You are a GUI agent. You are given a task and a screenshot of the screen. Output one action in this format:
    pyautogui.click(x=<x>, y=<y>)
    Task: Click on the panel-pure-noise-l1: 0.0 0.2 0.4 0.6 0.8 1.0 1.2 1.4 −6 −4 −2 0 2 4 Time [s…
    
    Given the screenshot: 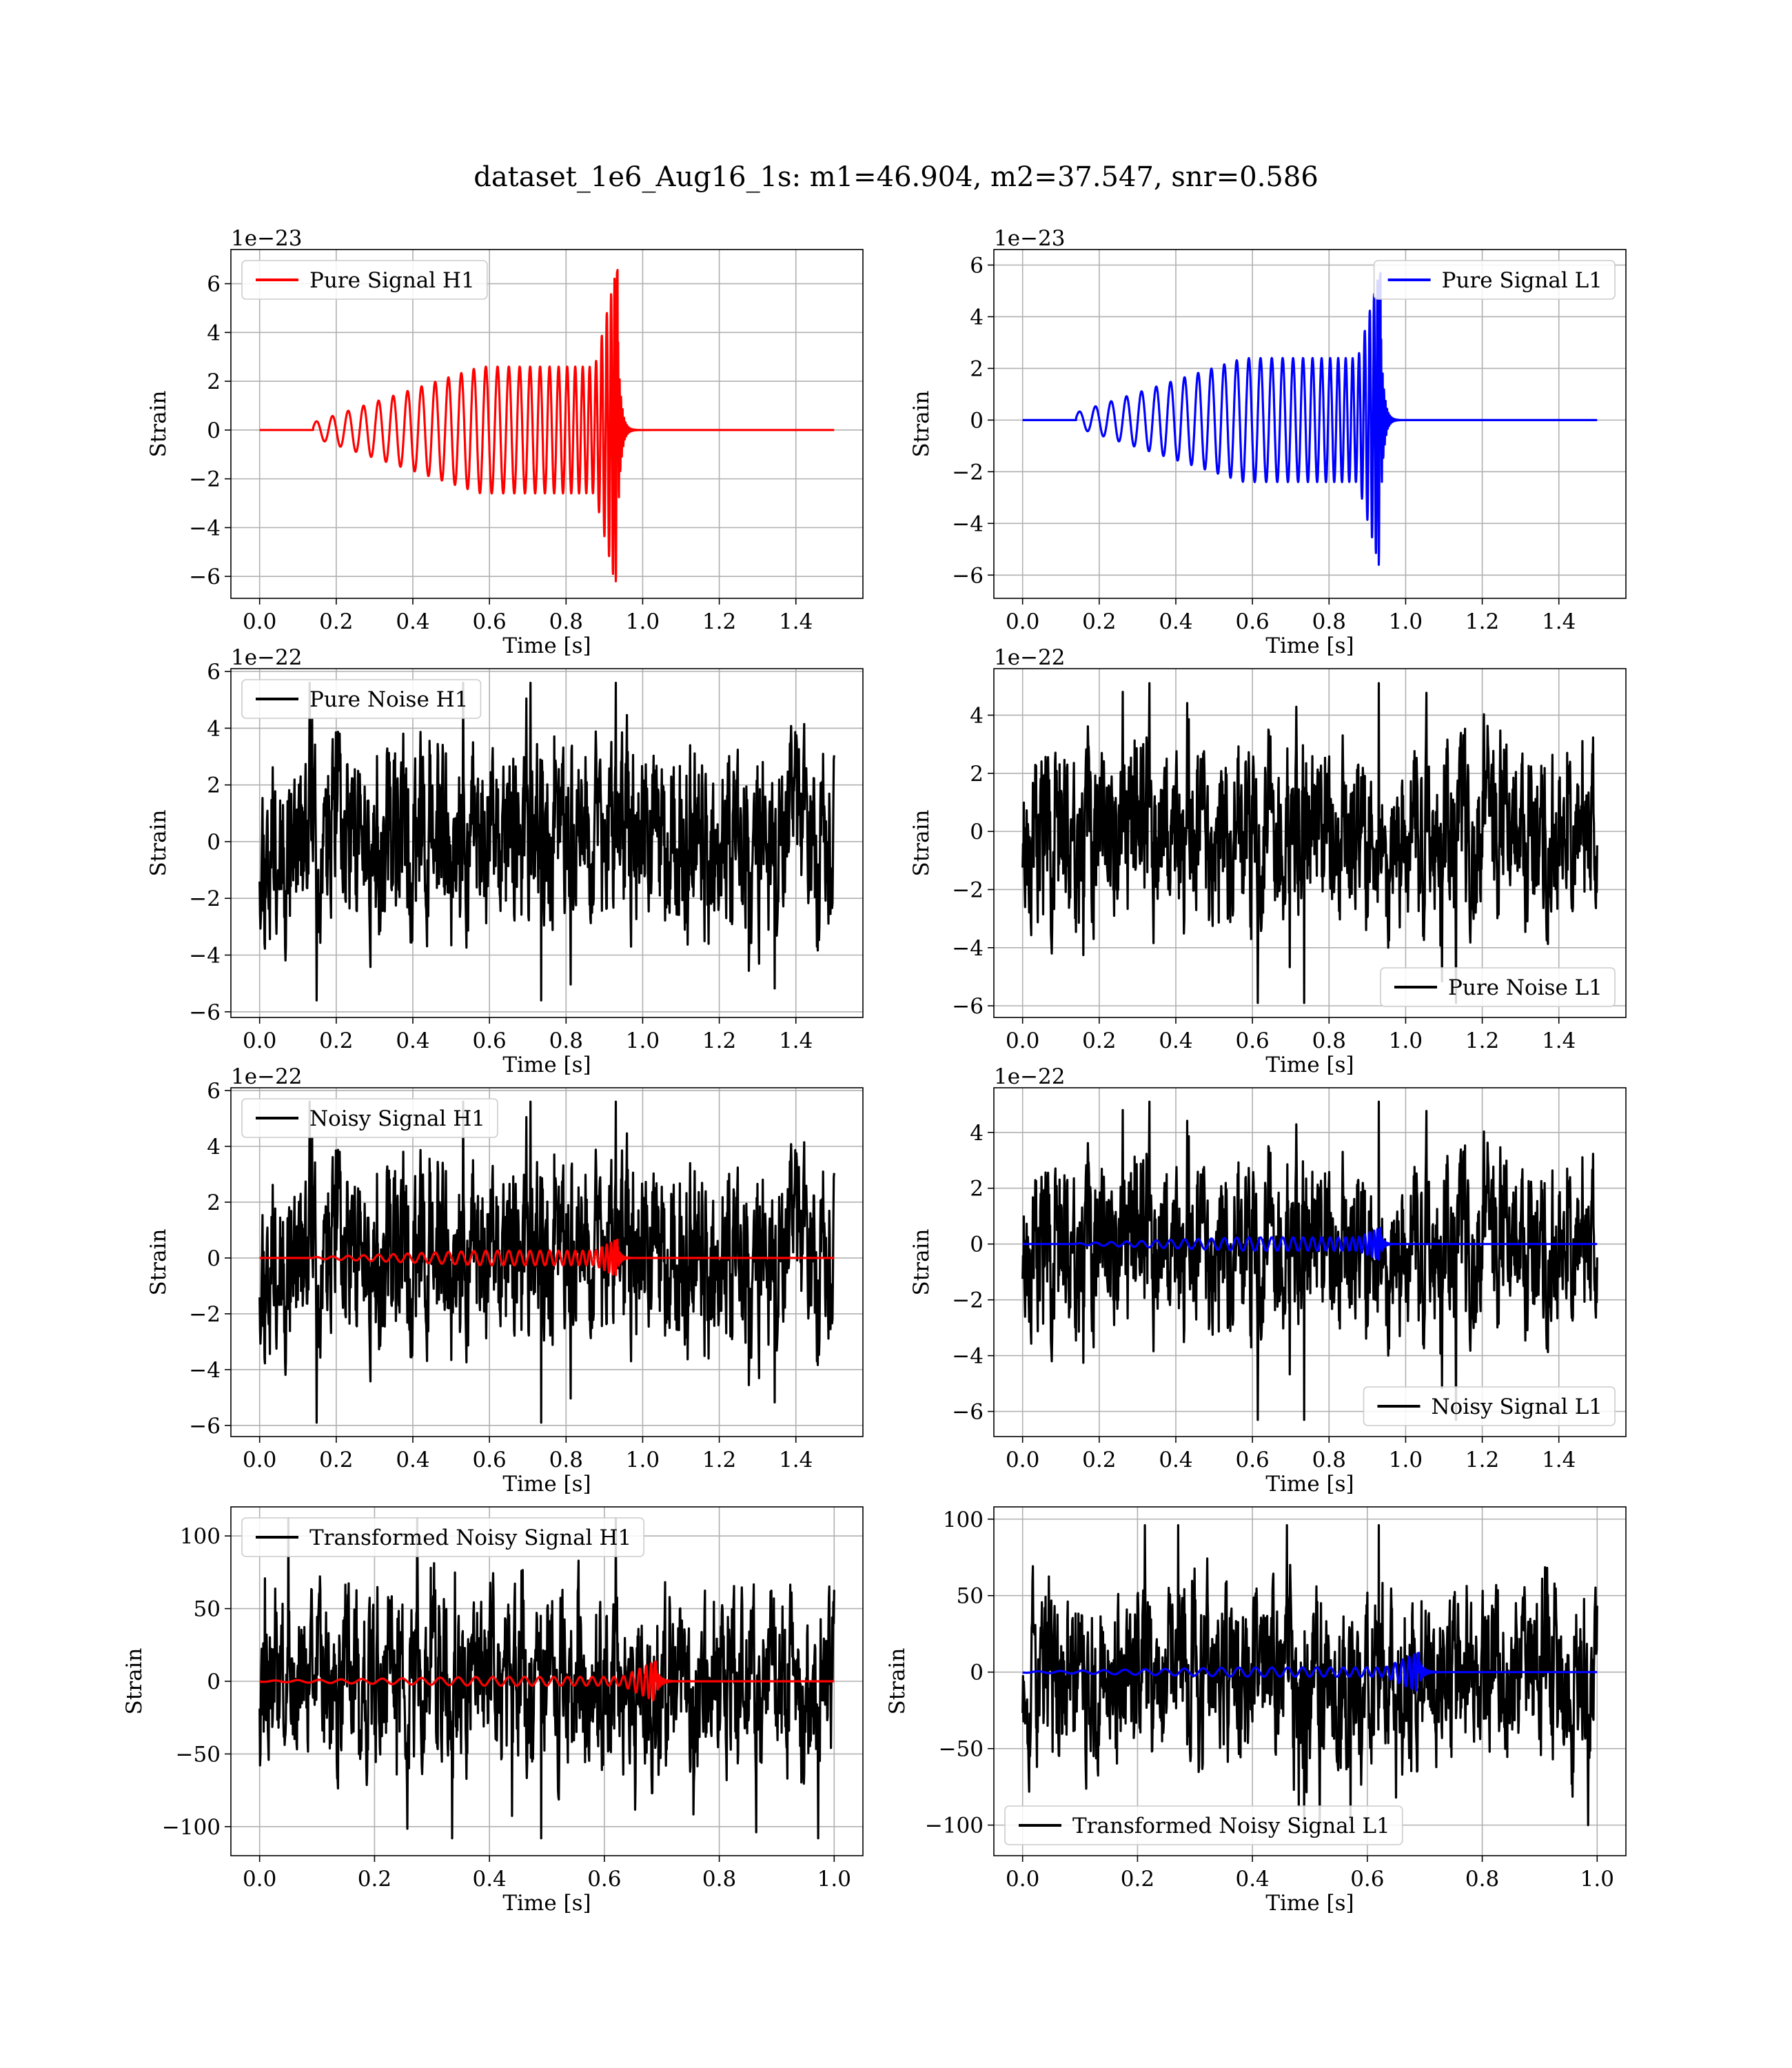 What is the action you would take?
    pyautogui.click(x=1268, y=861)
    